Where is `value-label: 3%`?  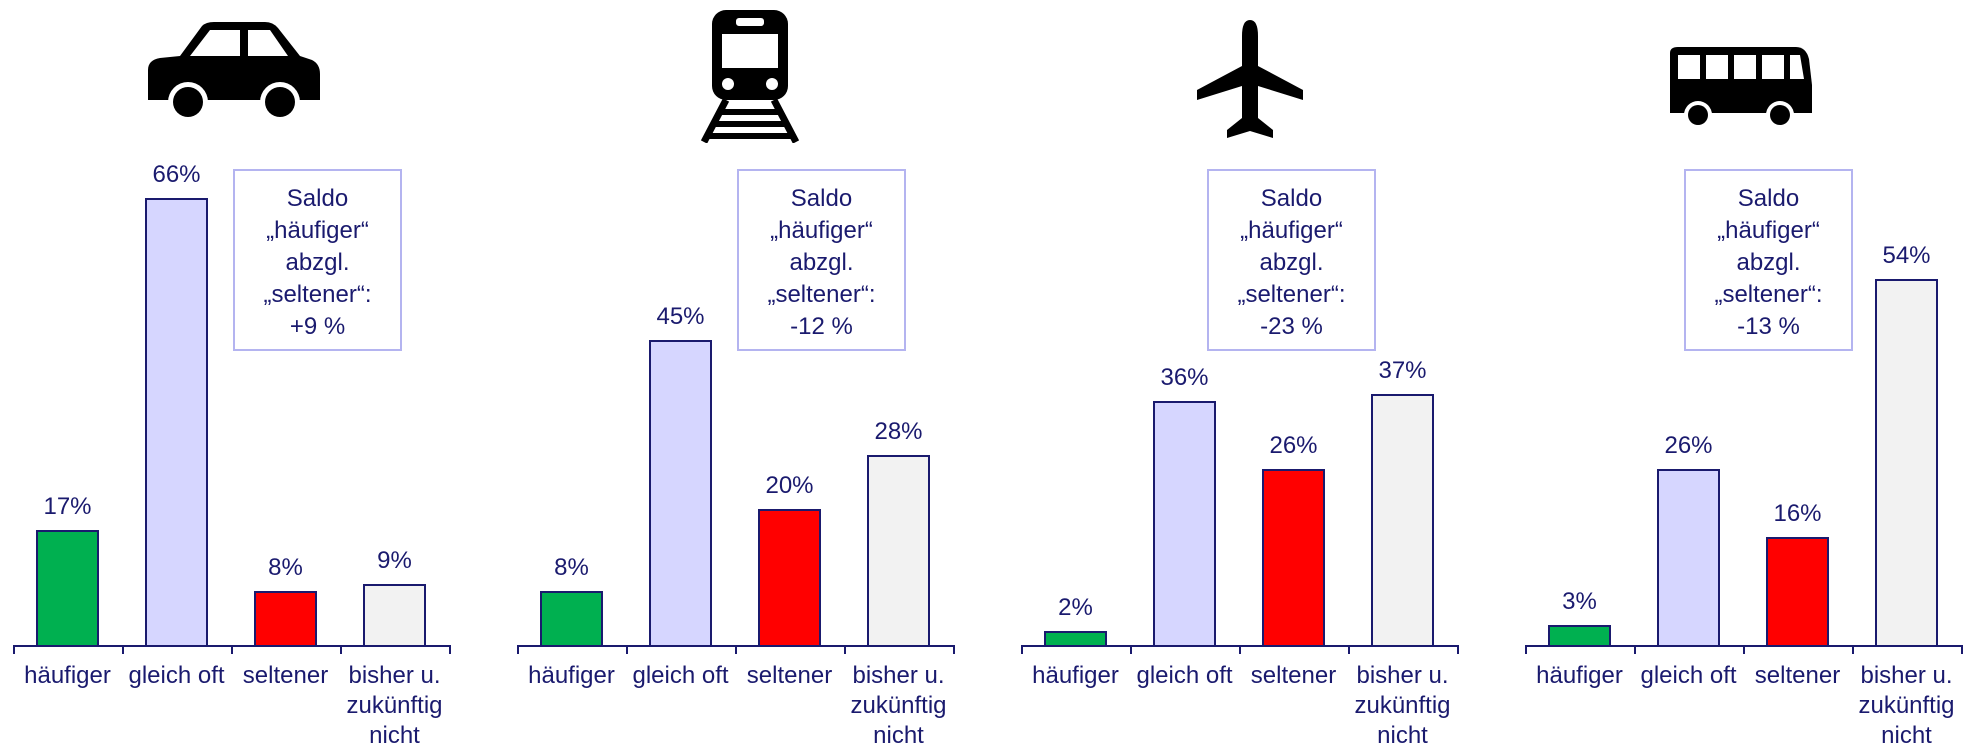
value-label: 3% is located at coordinates (1579, 601).